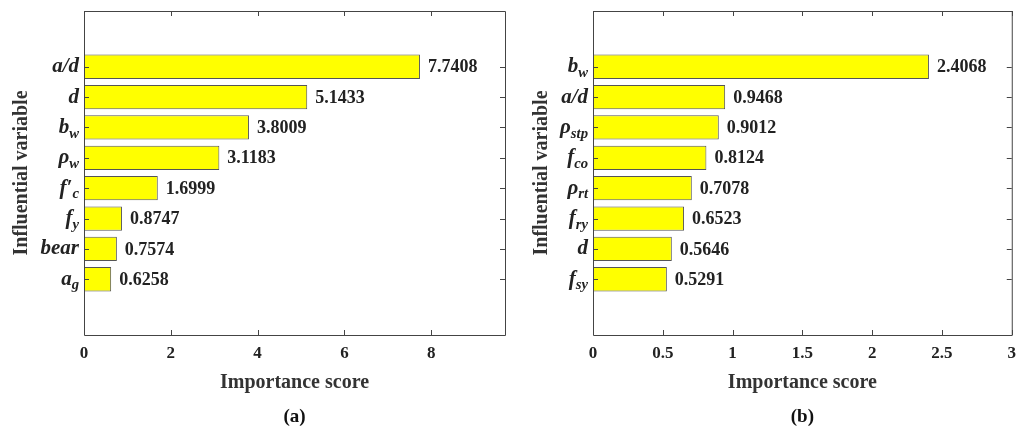  I want to click on data-label: 0.7574, so click(149, 248).